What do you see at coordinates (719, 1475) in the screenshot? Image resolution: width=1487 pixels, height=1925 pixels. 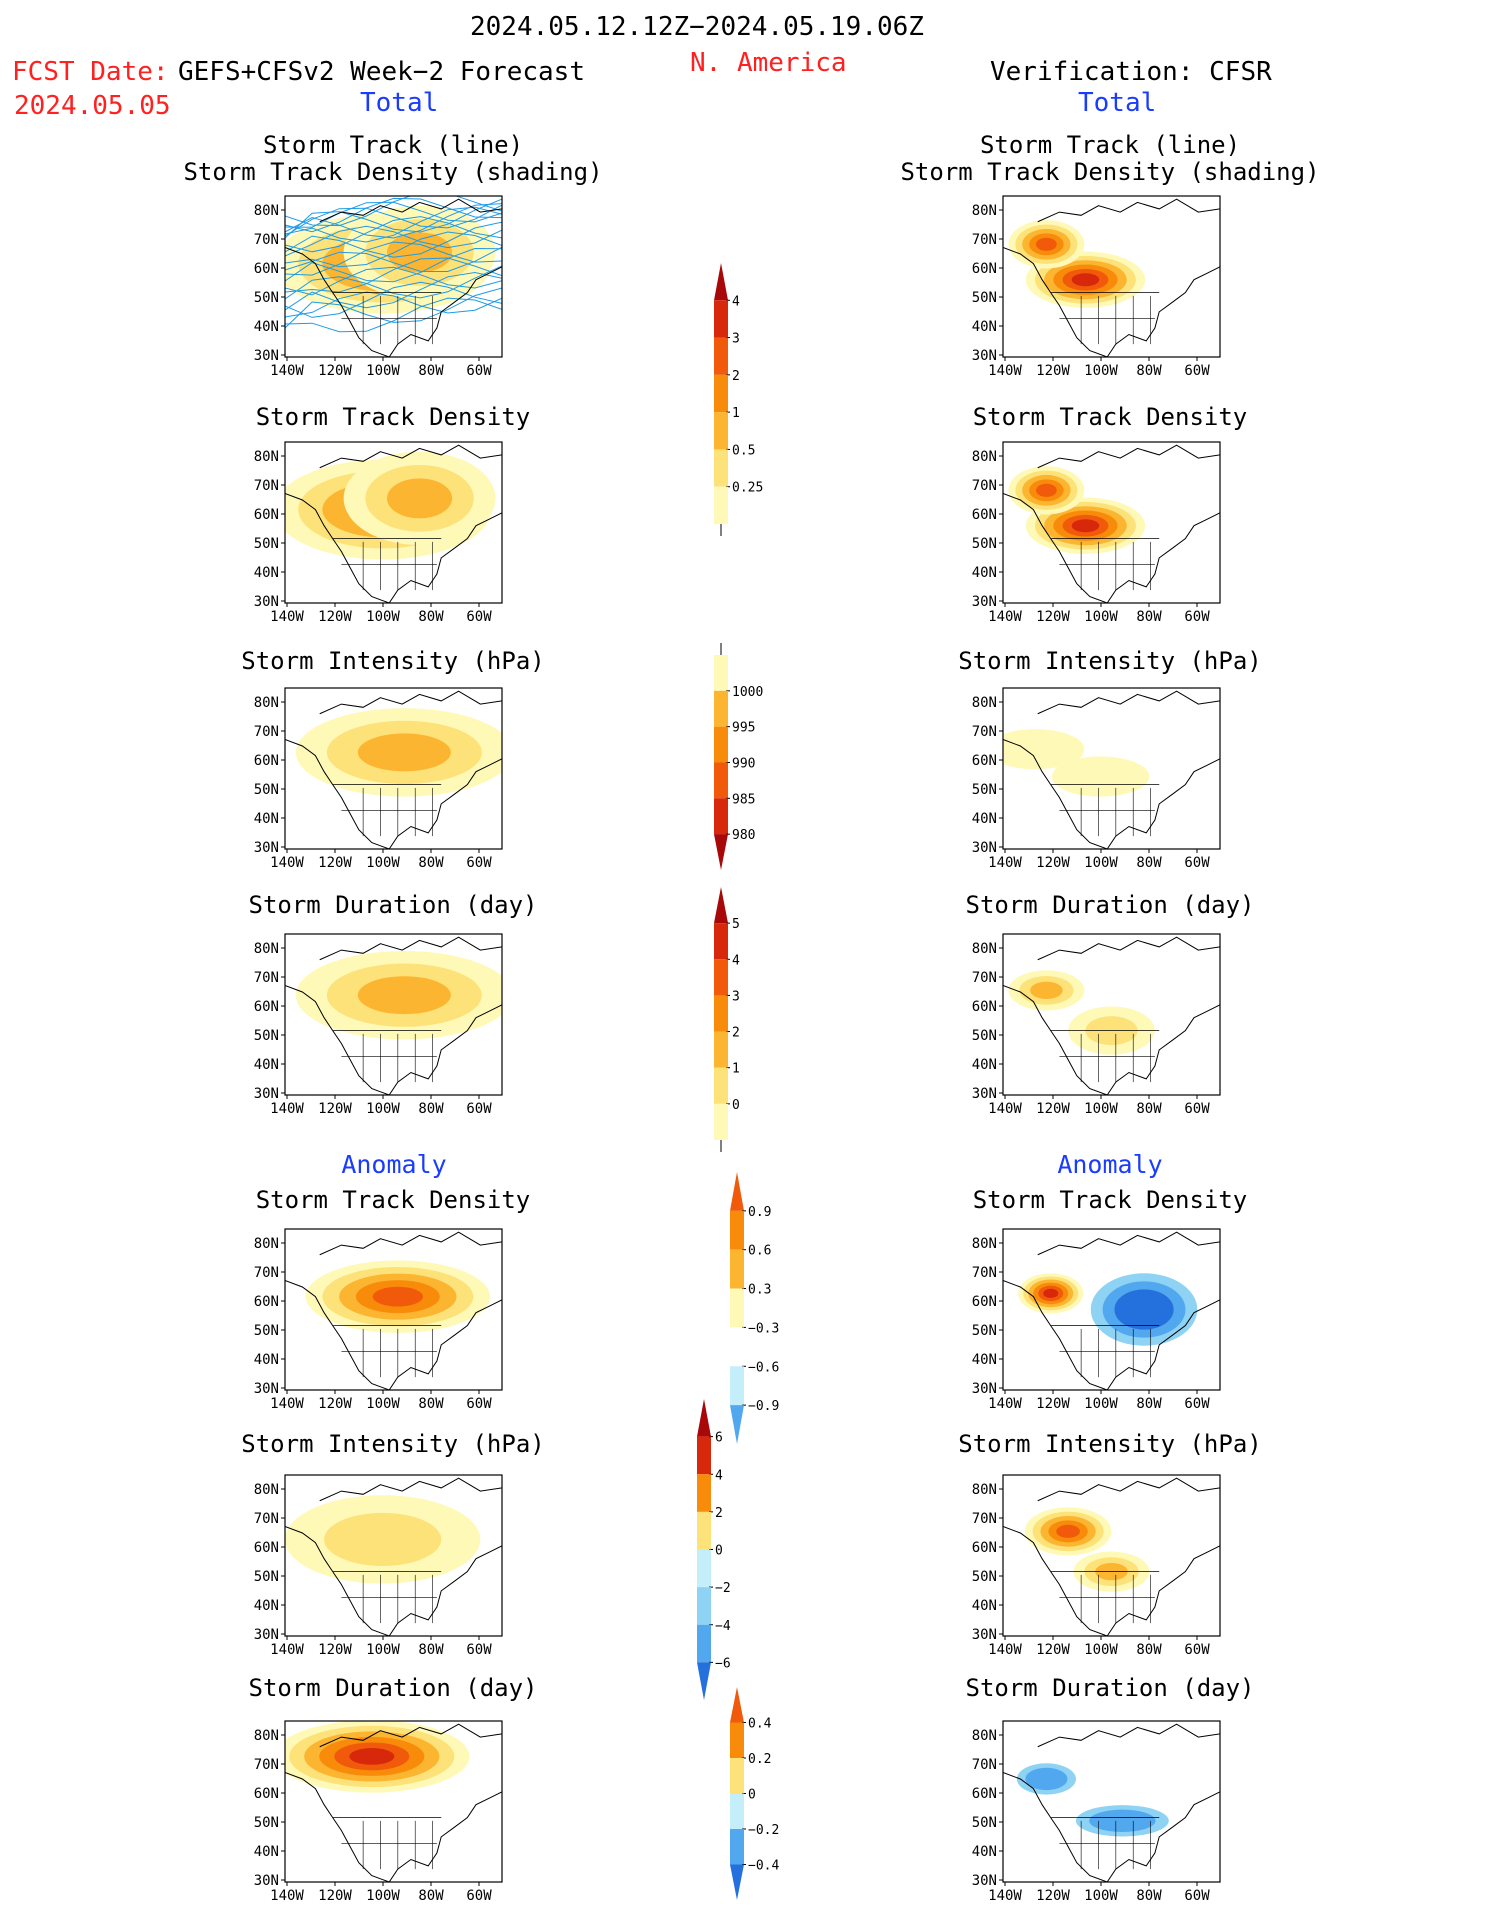 I see `colorbar-anom-intensity-label: 4` at bounding box center [719, 1475].